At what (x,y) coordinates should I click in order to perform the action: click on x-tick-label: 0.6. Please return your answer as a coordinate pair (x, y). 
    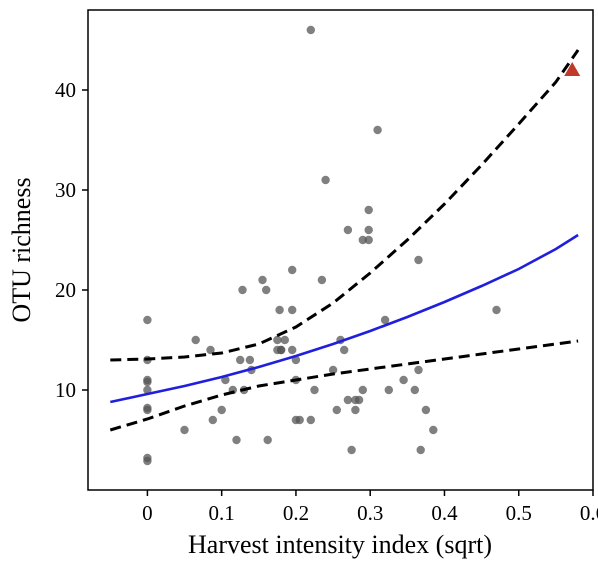
    Looking at the image, I should click on (589, 513).